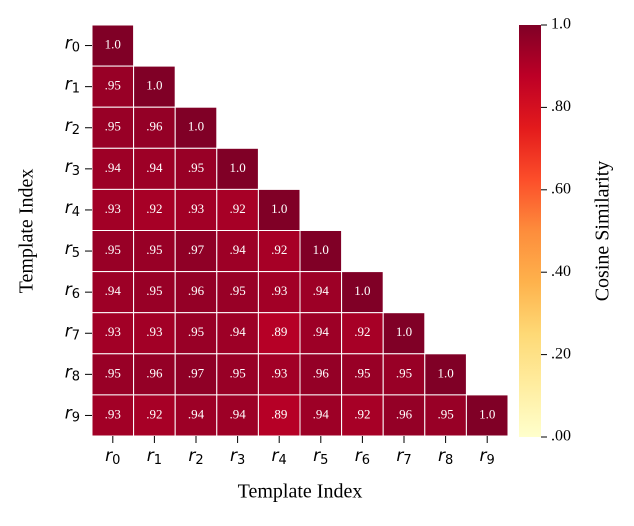  I want to click on y-axis-label: Template Index, so click(27, 231).